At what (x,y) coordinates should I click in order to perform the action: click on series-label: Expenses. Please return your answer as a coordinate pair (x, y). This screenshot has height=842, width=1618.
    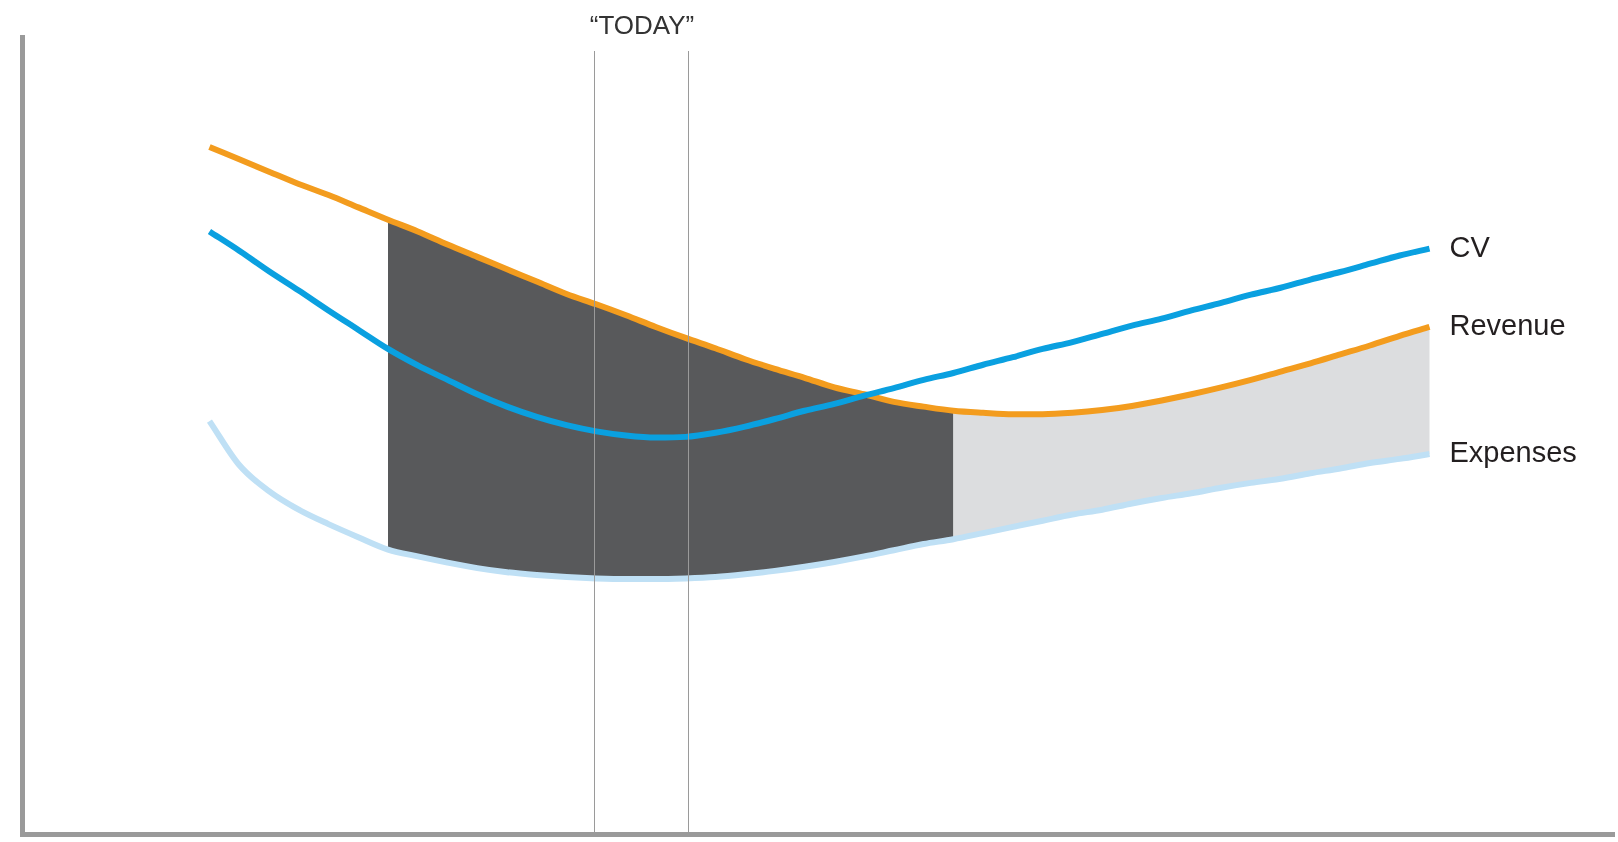
    Looking at the image, I should click on (1513, 452).